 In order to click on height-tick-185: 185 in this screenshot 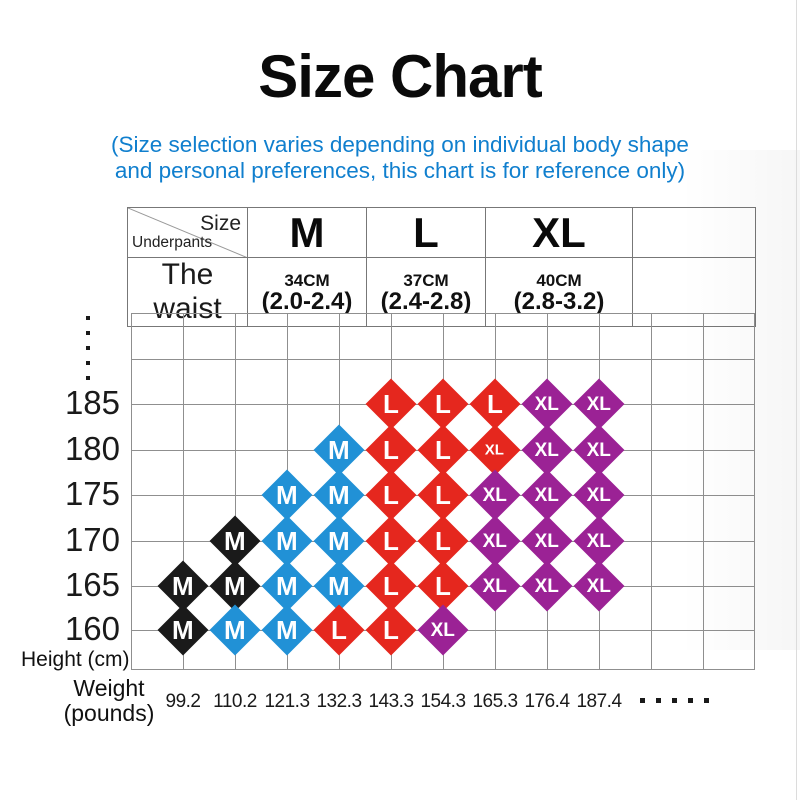, I will do `click(92, 403)`.